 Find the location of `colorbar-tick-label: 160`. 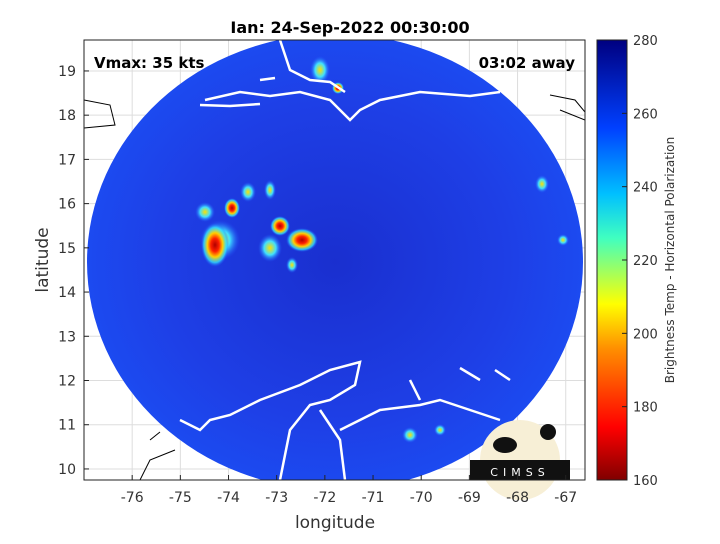

colorbar-tick-label: 160 is located at coordinates (645, 481).